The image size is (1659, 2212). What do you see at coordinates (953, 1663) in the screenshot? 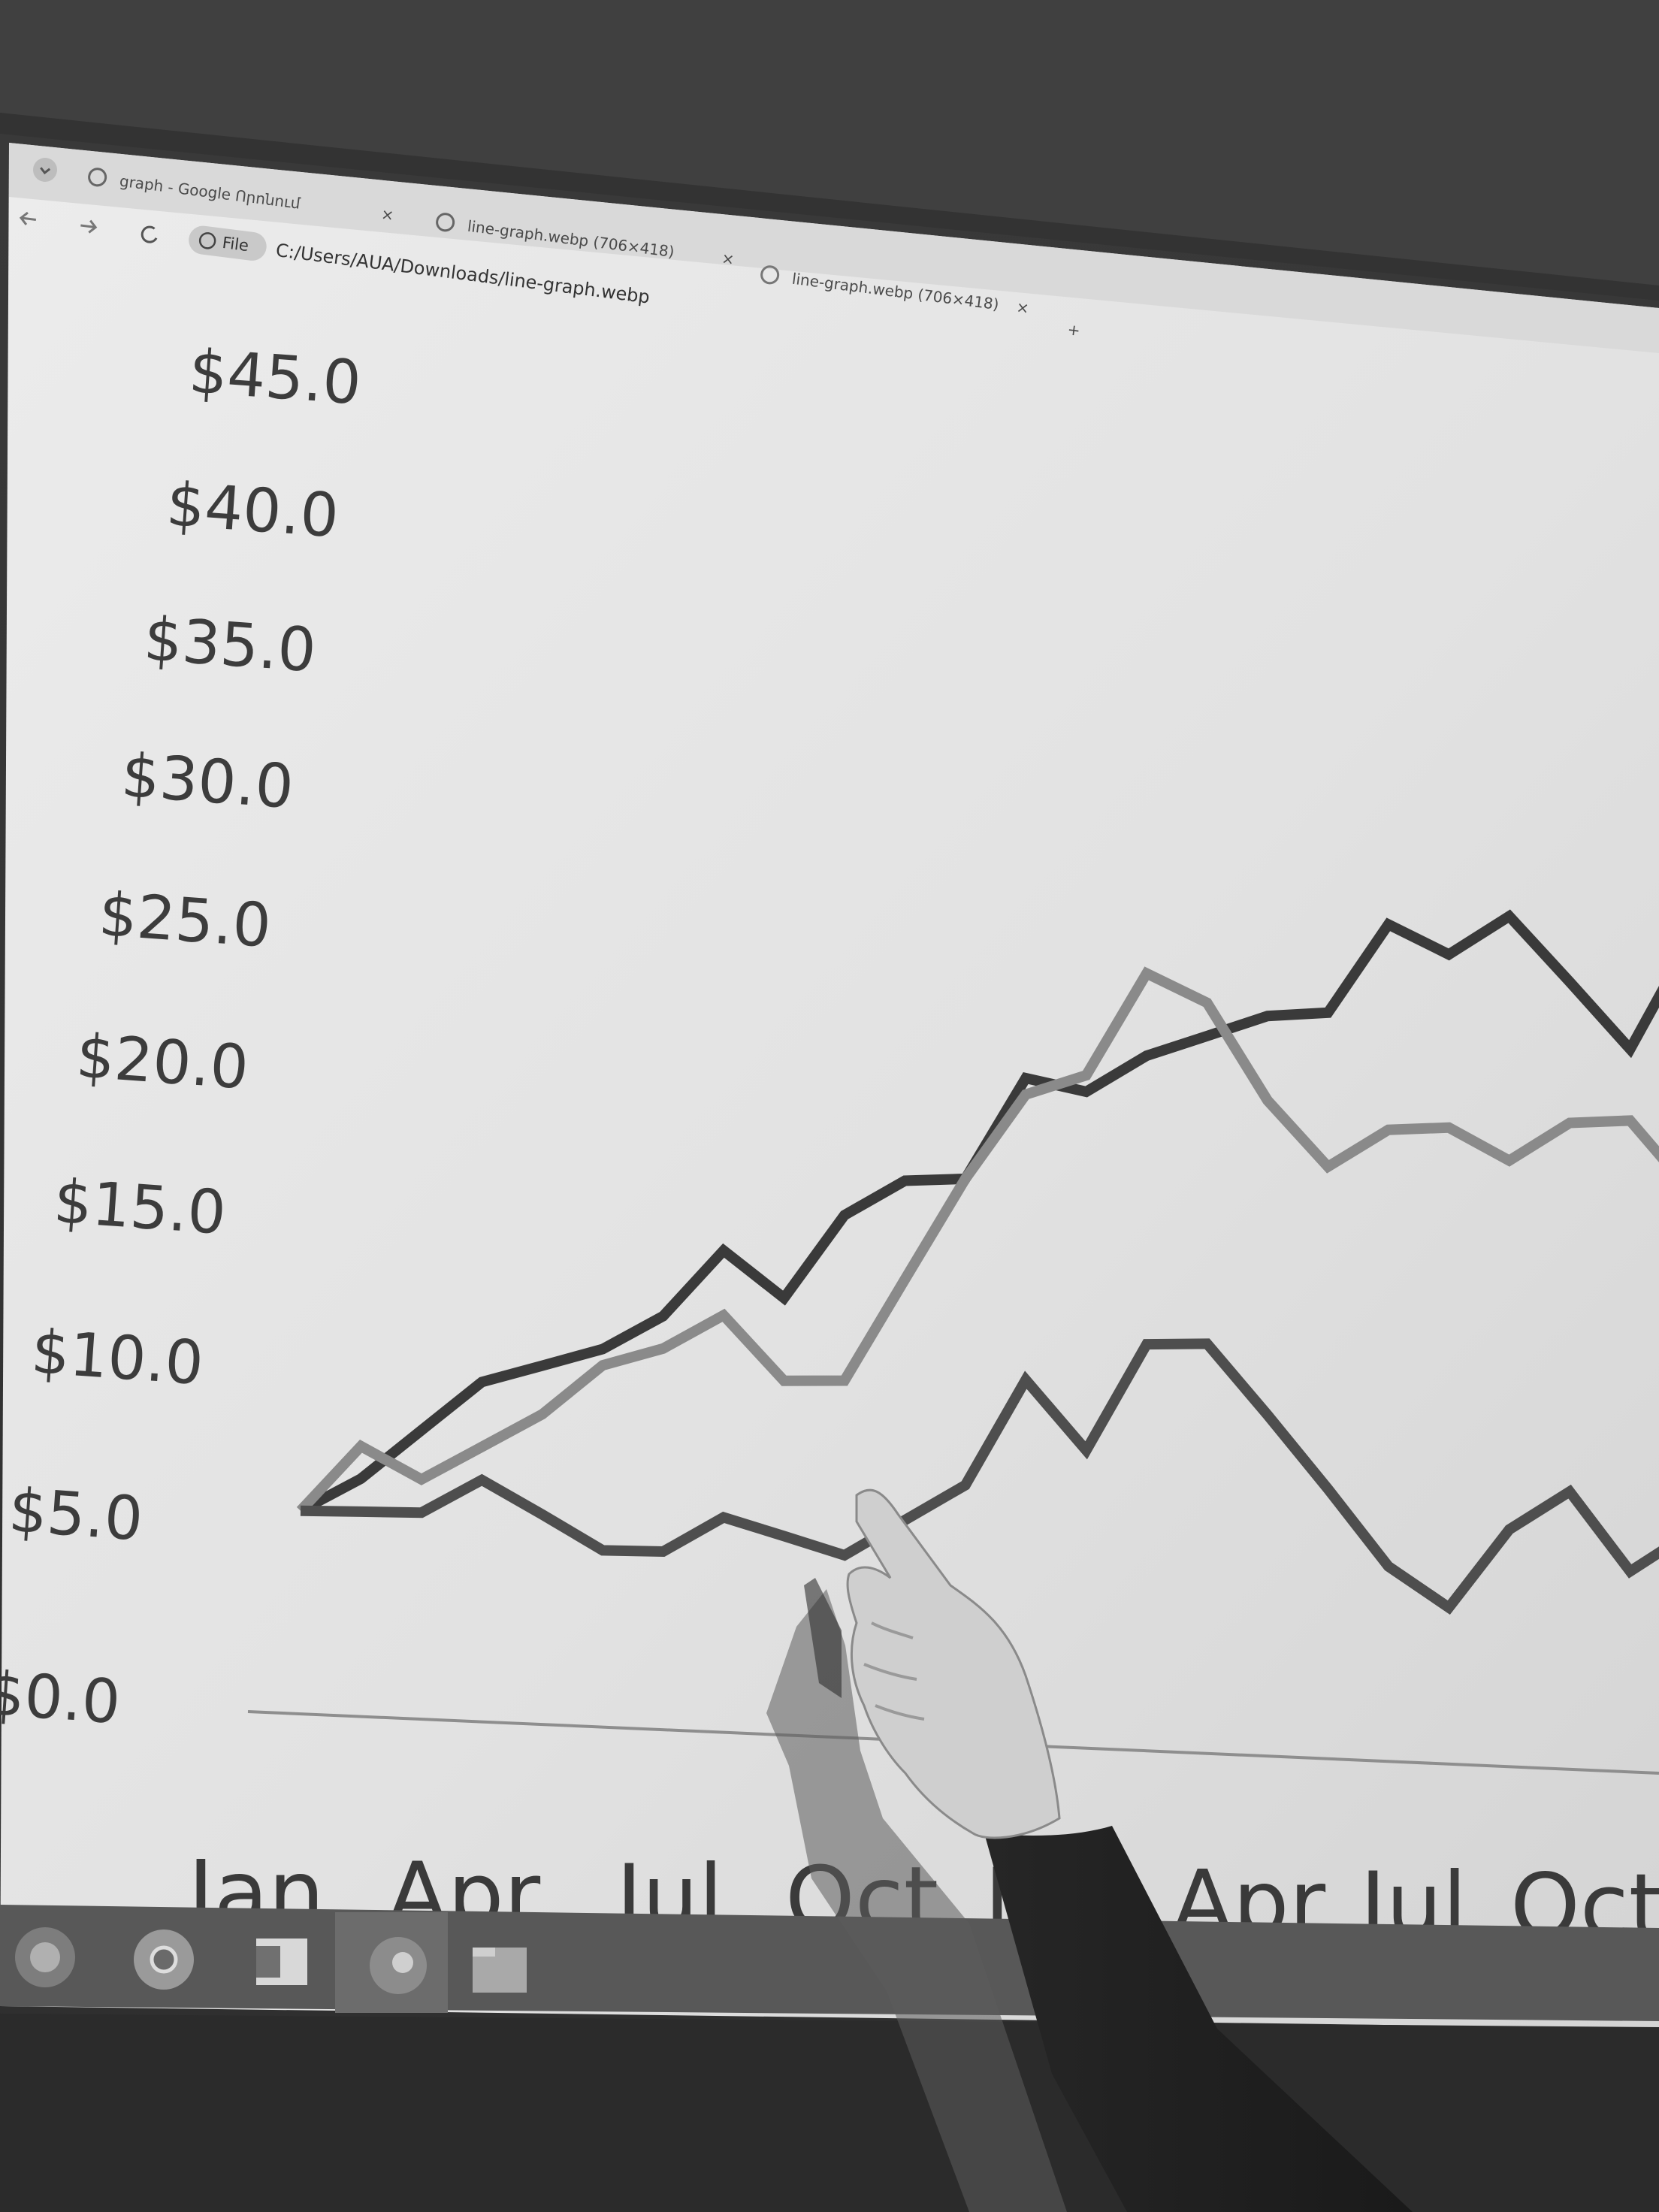
I see `pointing-hand` at bounding box center [953, 1663].